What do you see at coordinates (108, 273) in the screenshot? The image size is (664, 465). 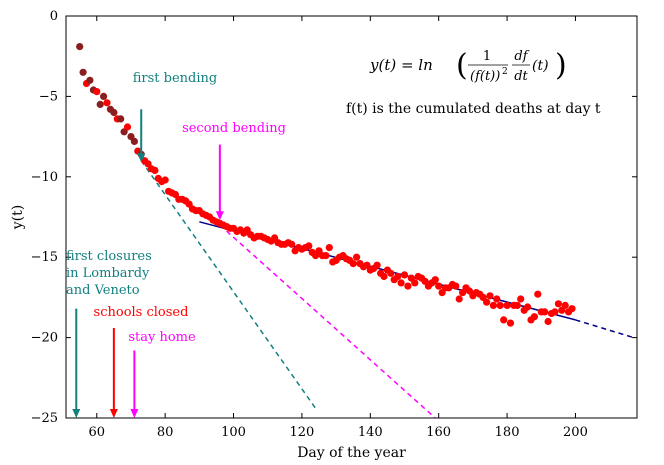 I see `annotation-label: in Lombardy` at bounding box center [108, 273].